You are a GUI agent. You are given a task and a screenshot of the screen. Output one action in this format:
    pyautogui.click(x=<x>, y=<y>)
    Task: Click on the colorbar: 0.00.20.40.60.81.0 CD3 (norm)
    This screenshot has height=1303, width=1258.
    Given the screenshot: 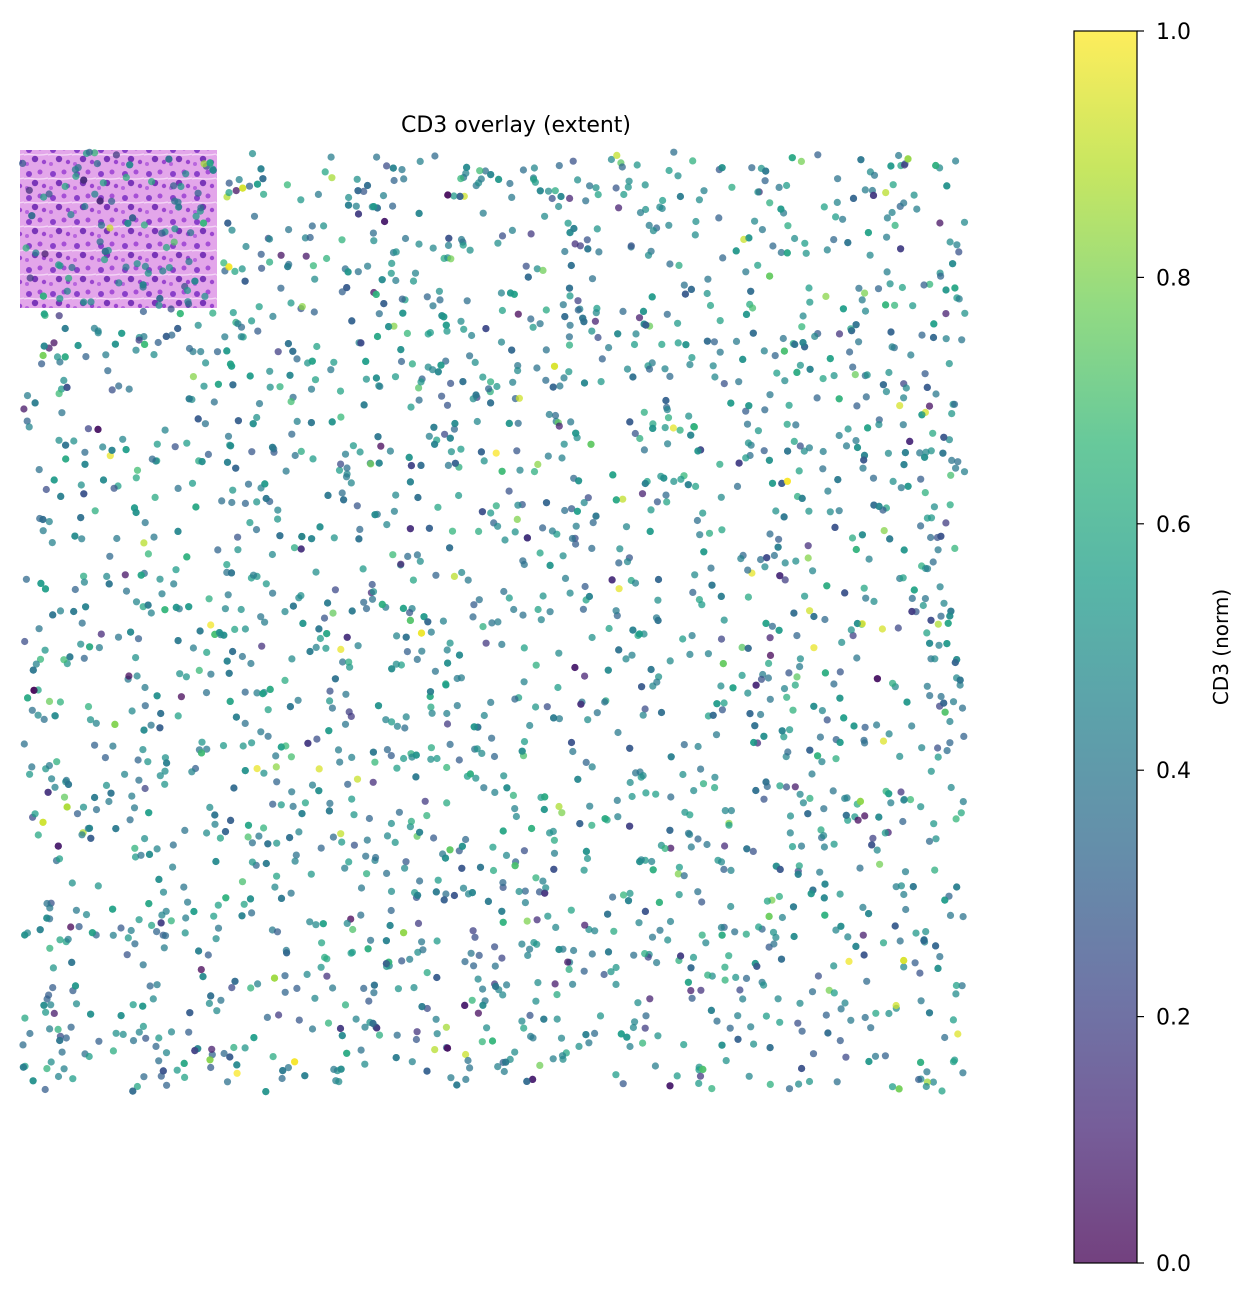 What is the action you would take?
    pyautogui.click(x=1153, y=648)
    